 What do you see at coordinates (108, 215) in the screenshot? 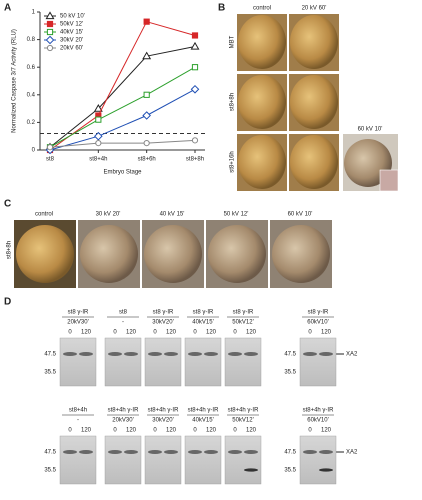
I see `column-label: 30 kV 20'` at bounding box center [108, 215].